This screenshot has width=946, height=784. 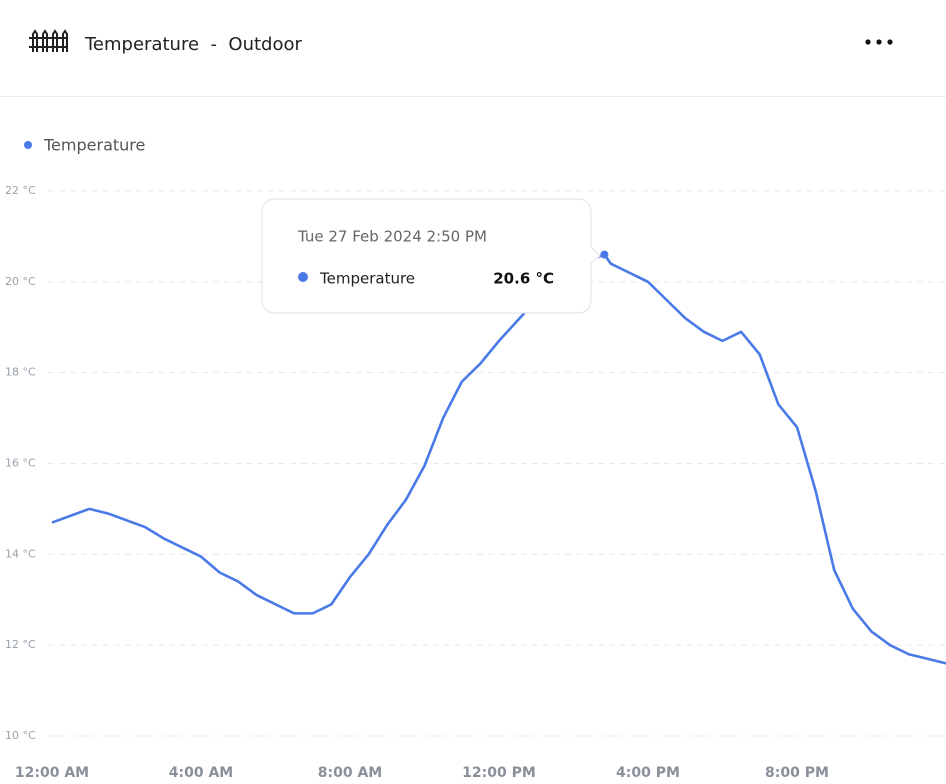 I want to click on hover-point, so click(x=604, y=254).